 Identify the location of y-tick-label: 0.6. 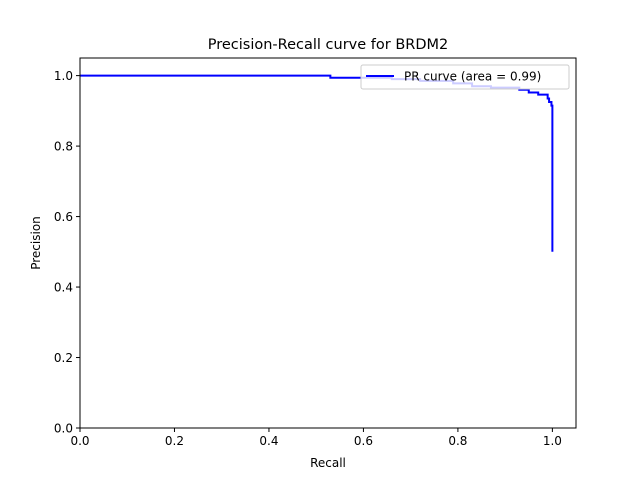
(63, 217).